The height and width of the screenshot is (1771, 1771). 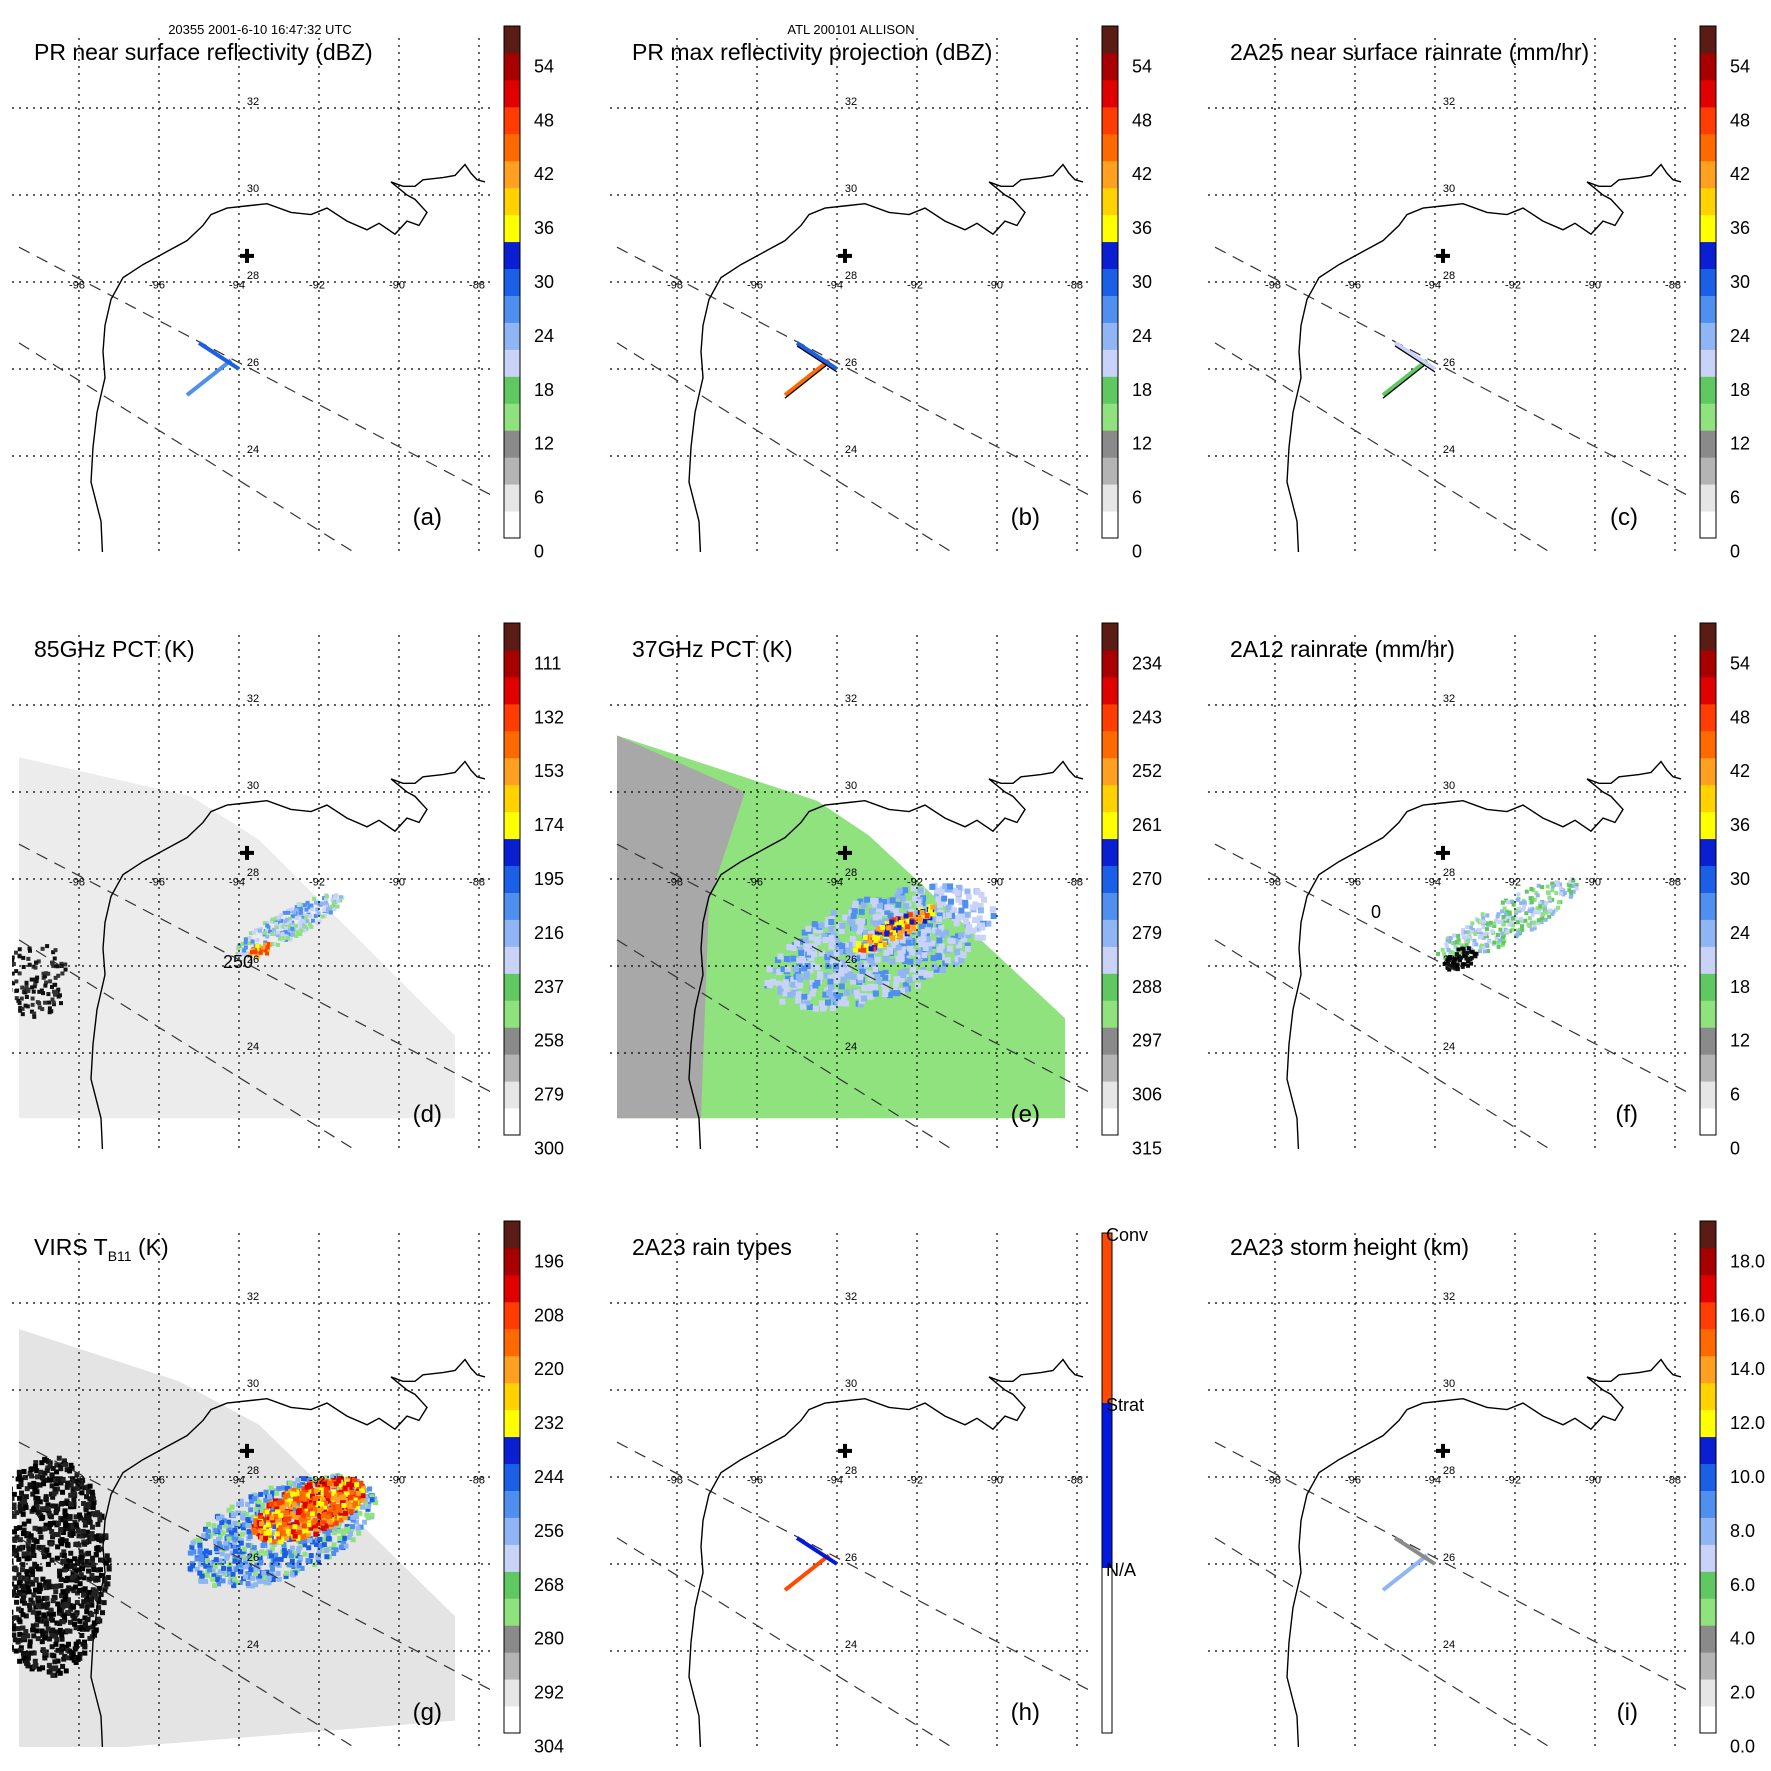 I want to click on lon-tick-label: -94, so click(x=835, y=1481).